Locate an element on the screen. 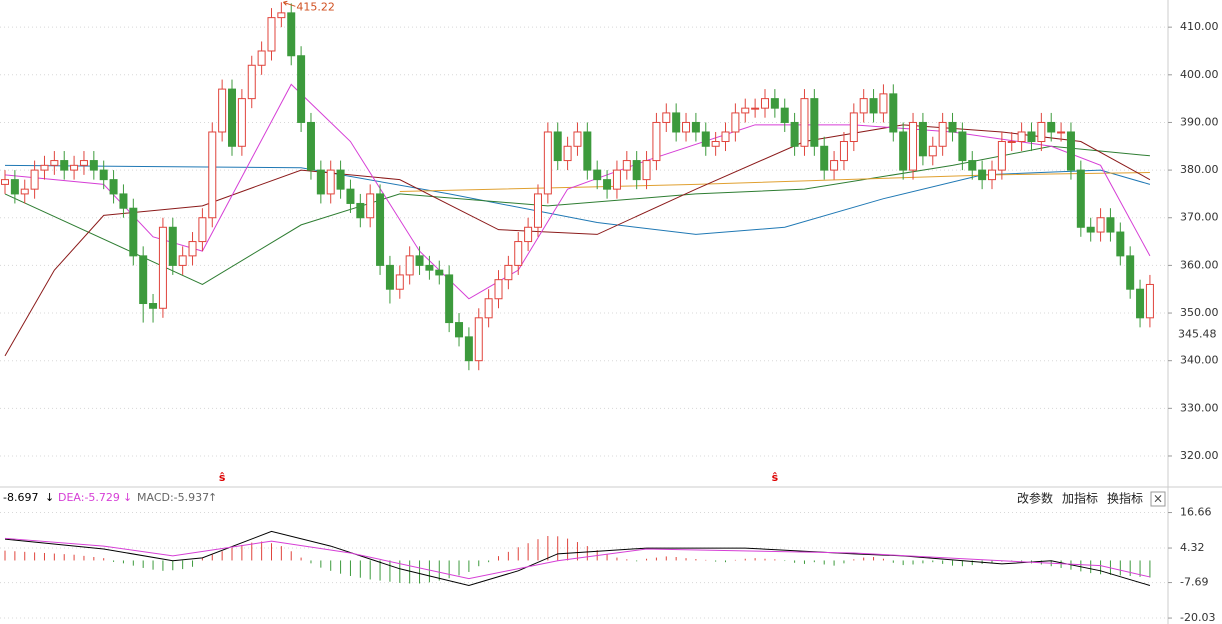 This screenshot has height=624, width=1222. y-tick-label: 330.00 is located at coordinates (1199, 407).